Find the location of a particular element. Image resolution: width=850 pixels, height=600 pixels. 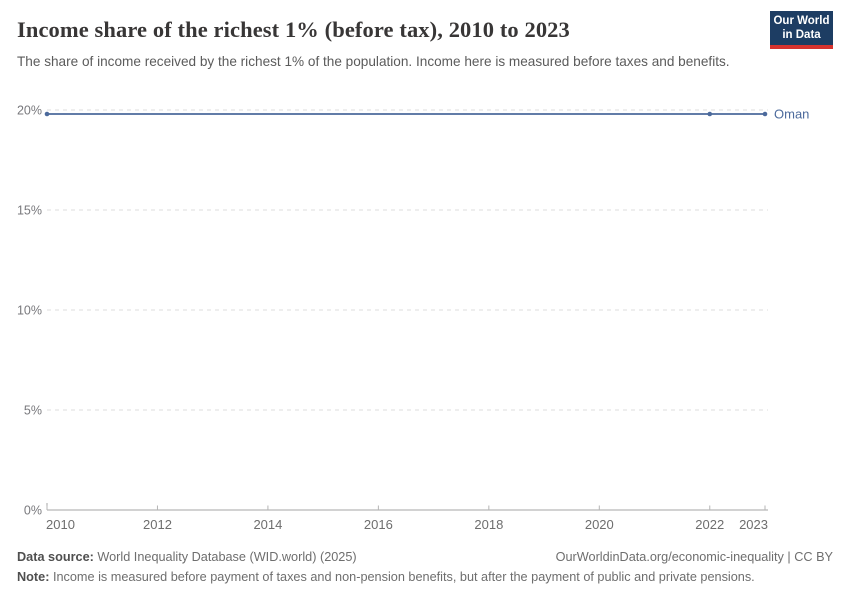

data-source-label: Data source: is located at coordinates (55, 557).